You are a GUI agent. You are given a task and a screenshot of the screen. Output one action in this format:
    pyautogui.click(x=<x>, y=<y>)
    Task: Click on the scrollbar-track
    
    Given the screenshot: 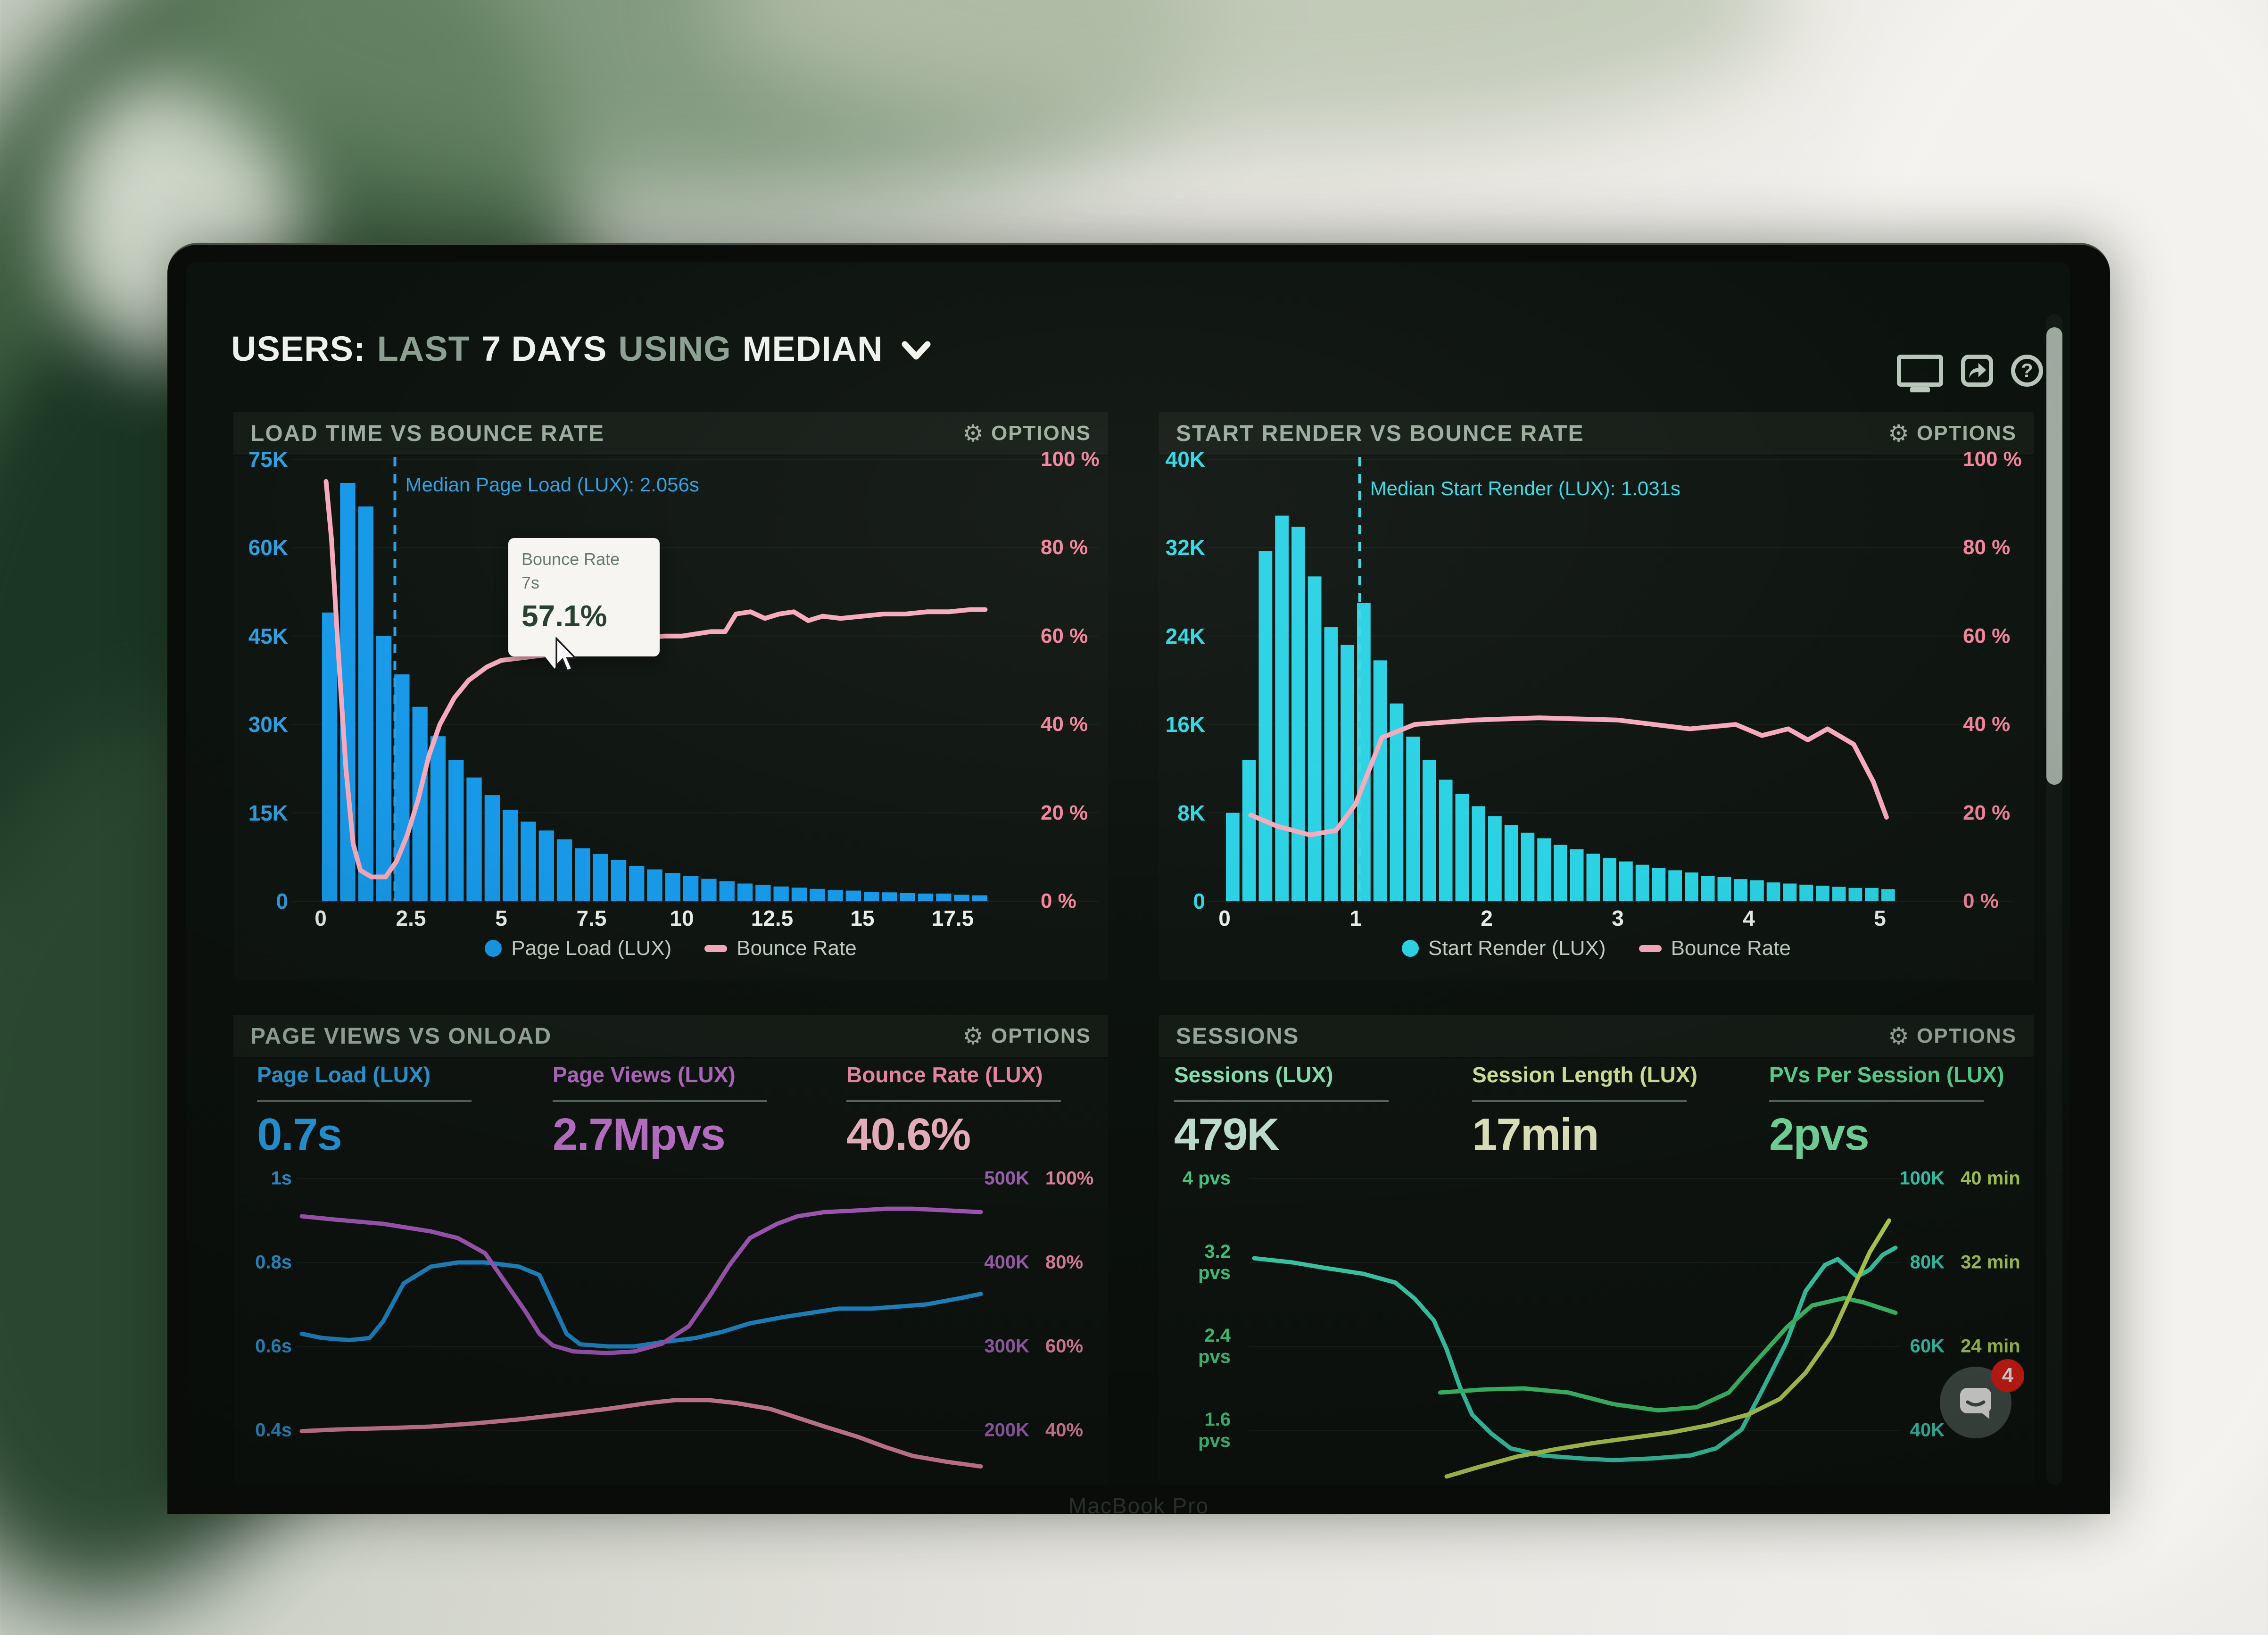 What is the action you would take?
    pyautogui.click(x=2054, y=899)
    